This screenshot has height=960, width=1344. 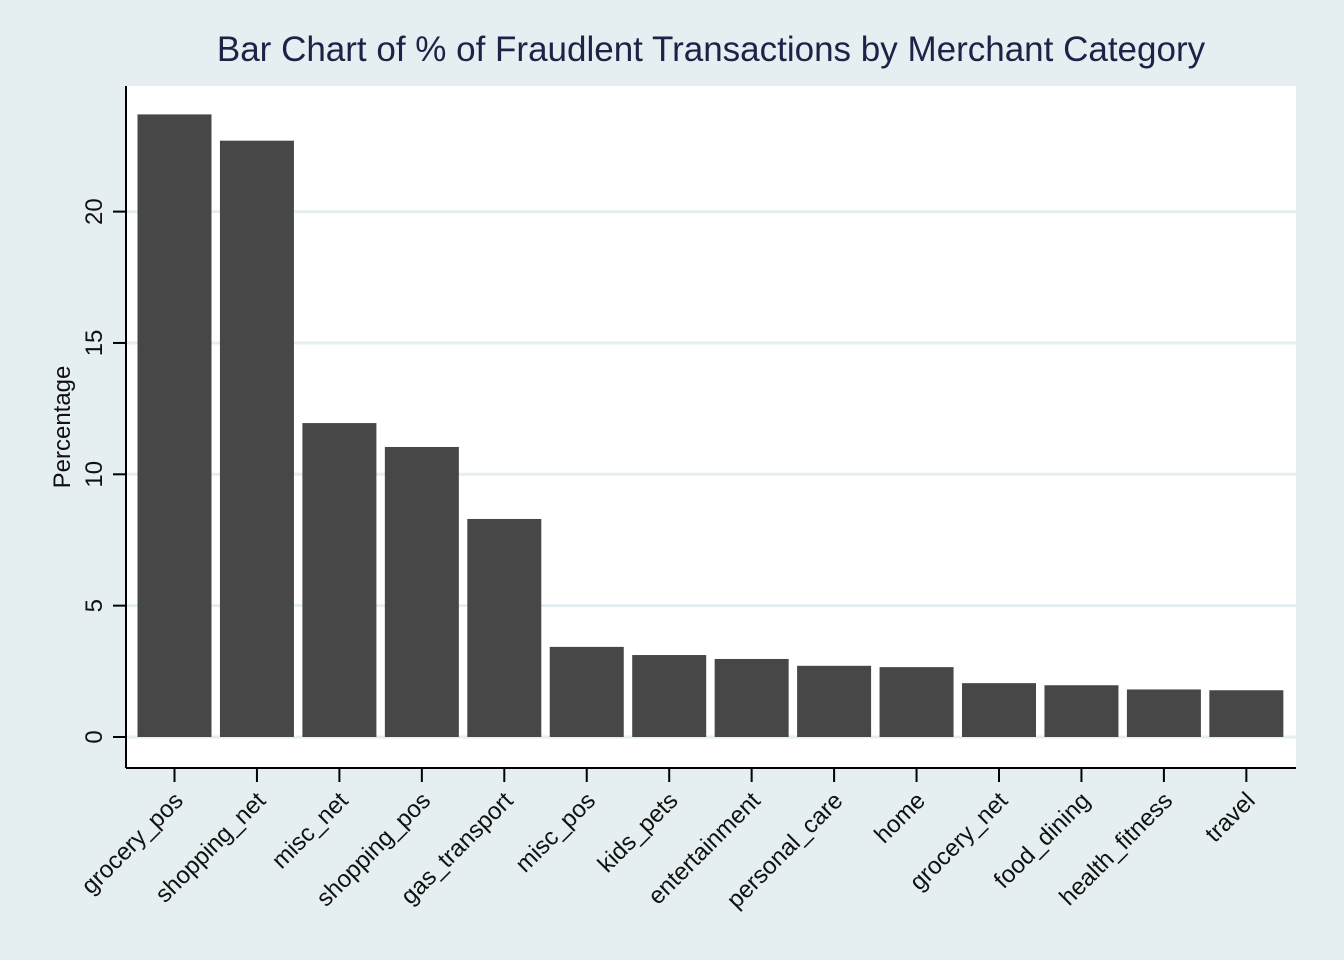 I want to click on y-axis-ticks: 0 5 10 15 20, so click(x=103, y=471).